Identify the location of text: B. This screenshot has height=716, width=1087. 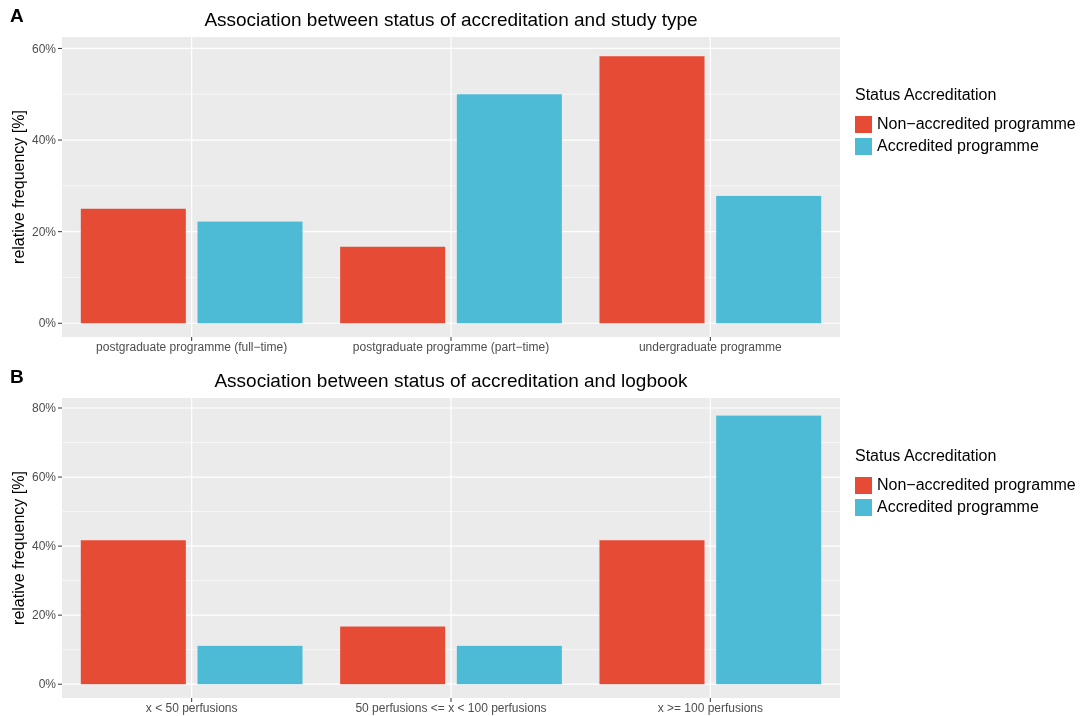
(17, 376).